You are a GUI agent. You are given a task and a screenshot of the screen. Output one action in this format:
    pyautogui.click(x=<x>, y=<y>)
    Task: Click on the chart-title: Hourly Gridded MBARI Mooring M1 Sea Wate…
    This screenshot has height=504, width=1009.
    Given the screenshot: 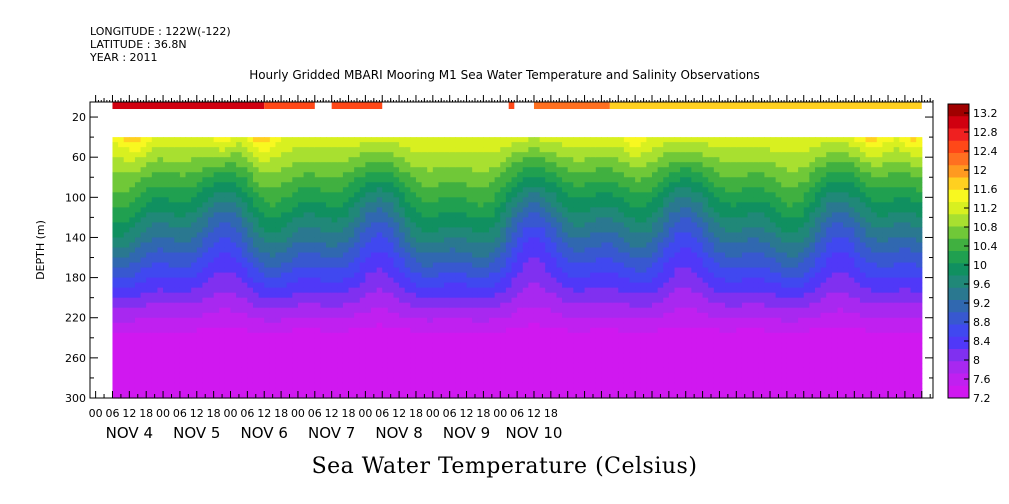 What is the action you would take?
    pyautogui.click(x=504, y=75)
    